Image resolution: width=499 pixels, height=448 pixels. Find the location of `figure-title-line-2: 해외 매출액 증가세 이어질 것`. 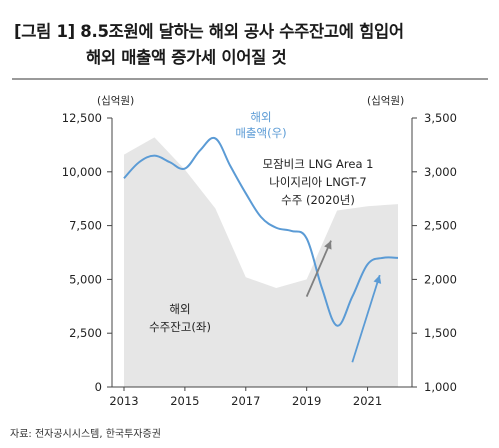

figure-title-line-2: 해외 매출액 증가세 이어질 것 is located at coordinates (186, 57).